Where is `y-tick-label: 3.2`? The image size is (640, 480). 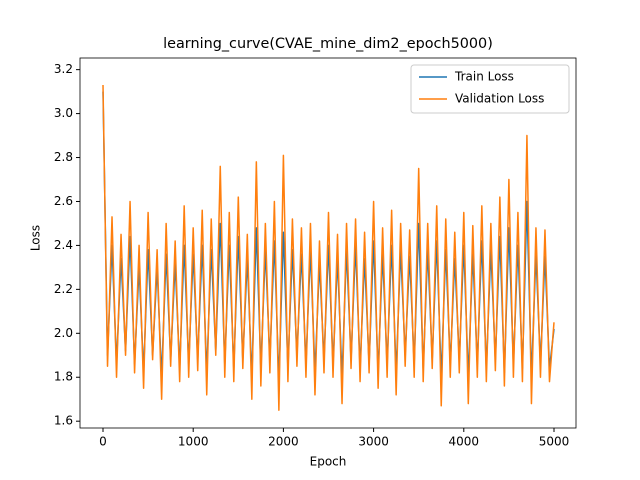
y-tick-label: 3.2 is located at coordinates (63, 69).